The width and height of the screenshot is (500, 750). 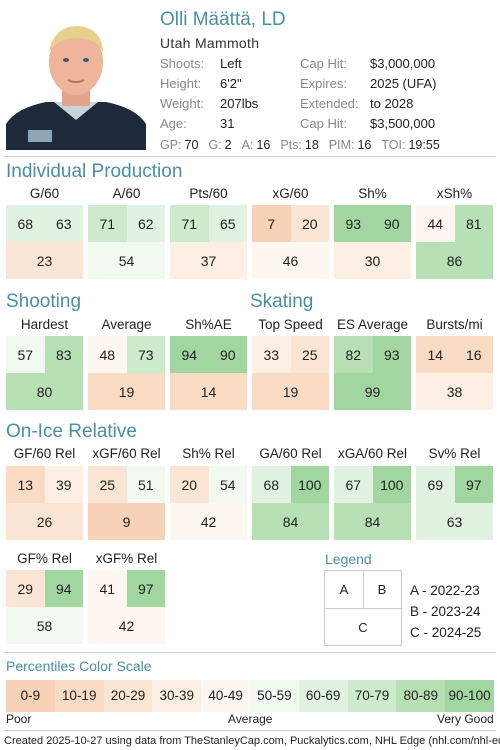 I want to click on percentile-cell-c: 84, so click(x=290, y=521).